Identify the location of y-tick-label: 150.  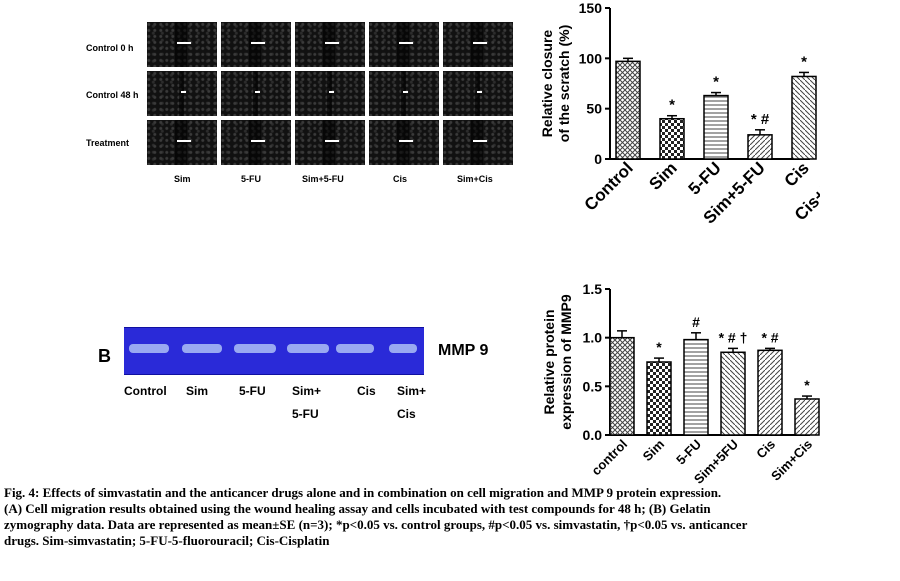
(591, 8).